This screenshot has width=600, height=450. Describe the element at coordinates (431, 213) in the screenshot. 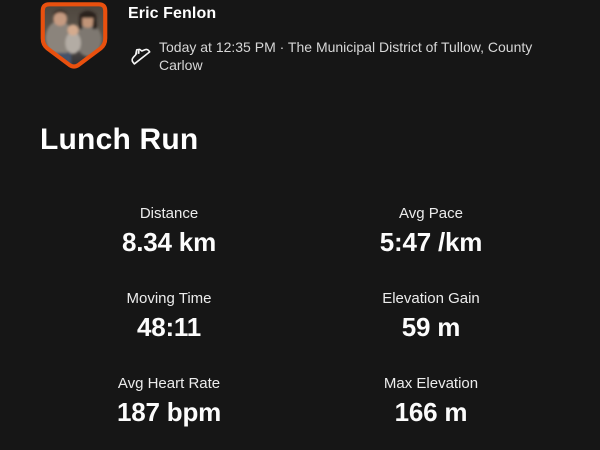

I see `stat-label: Avg Pace` at that location.